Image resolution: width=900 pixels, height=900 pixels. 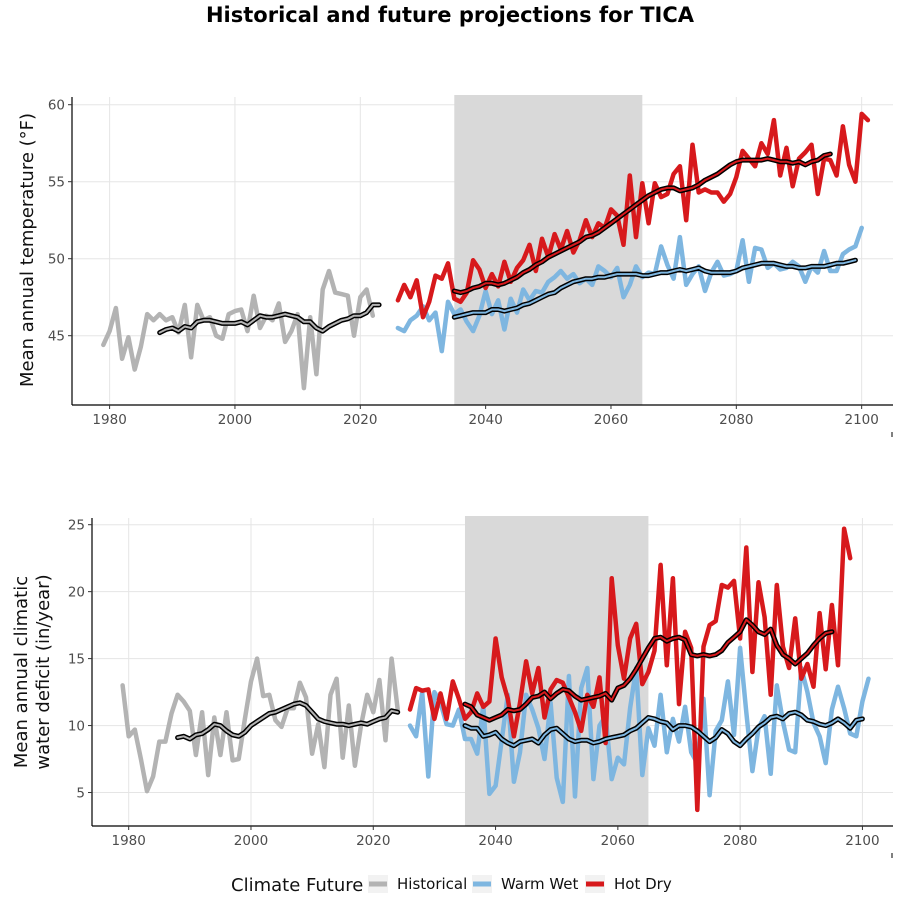 I want to click on legend-item-historical: Historical, so click(x=417, y=884).